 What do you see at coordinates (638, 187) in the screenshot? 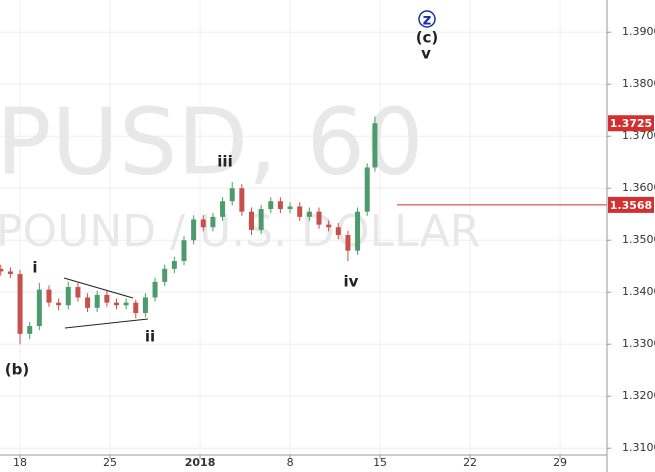
I see `y-tick-label: 1.3600` at bounding box center [638, 187].